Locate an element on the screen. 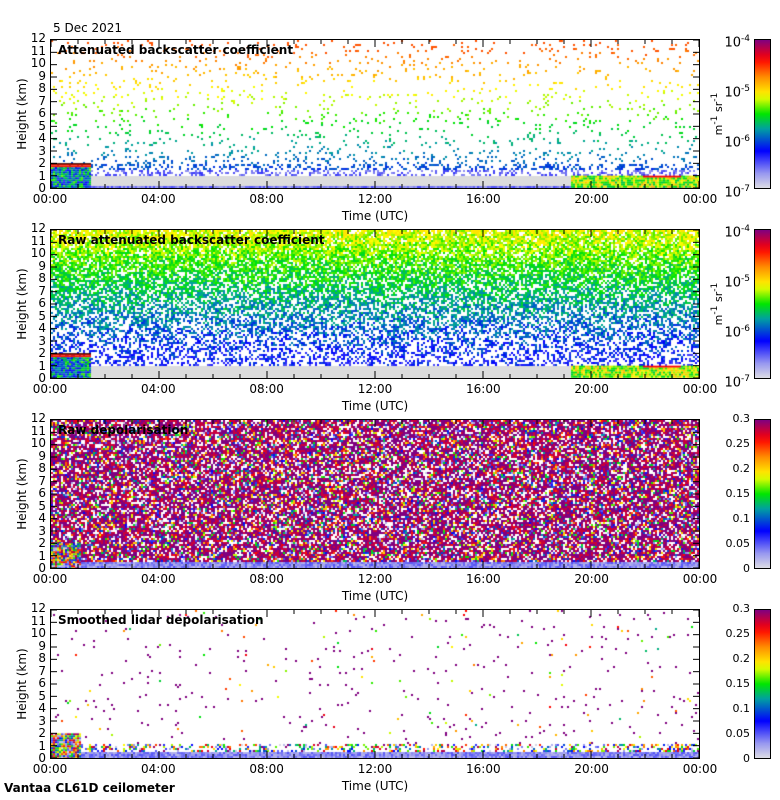  panel-title: Raw depolarisation is located at coordinates (123, 430).